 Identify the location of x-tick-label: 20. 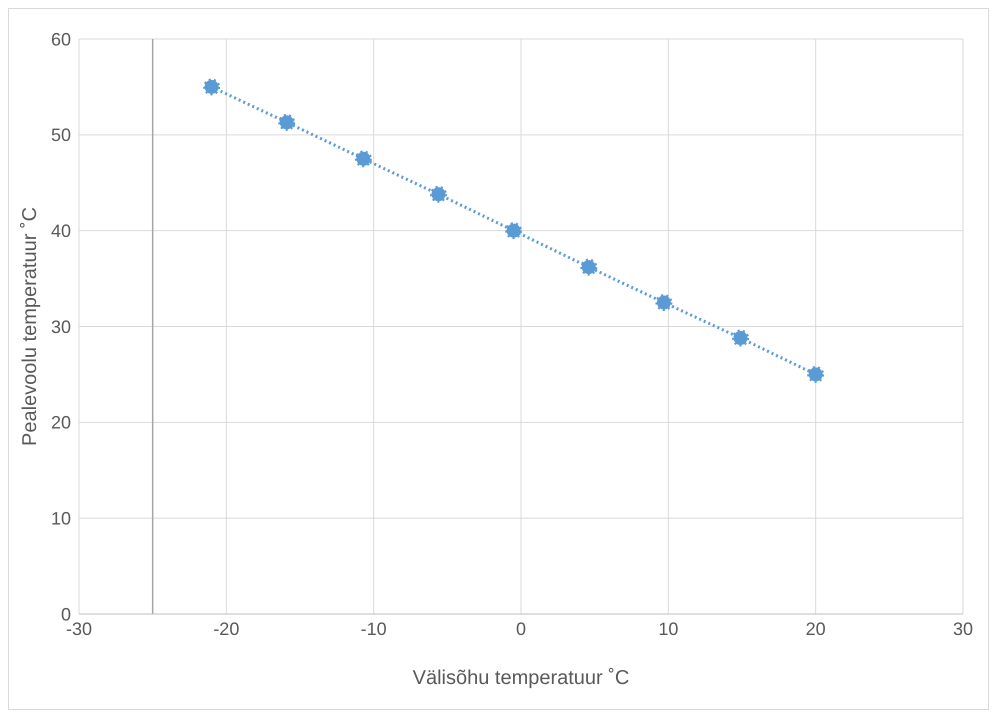
(816, 628).